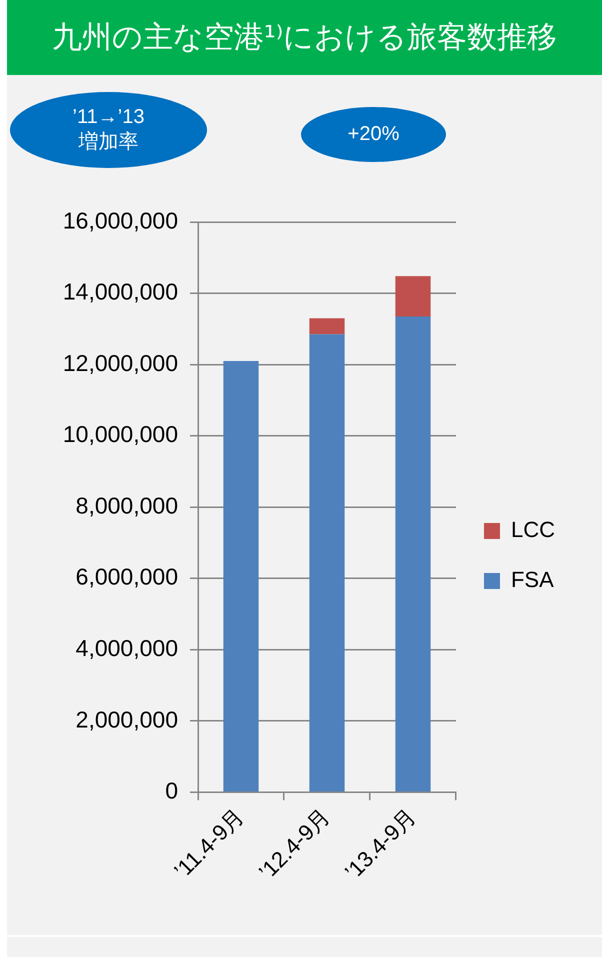 Image resolution: width=602 pixels, height=963 pixels. What do you see at coordinates (120, 363) in the screenshot?
I see `y-tick-label: 12,000,000` at bounding box center [120, 363].